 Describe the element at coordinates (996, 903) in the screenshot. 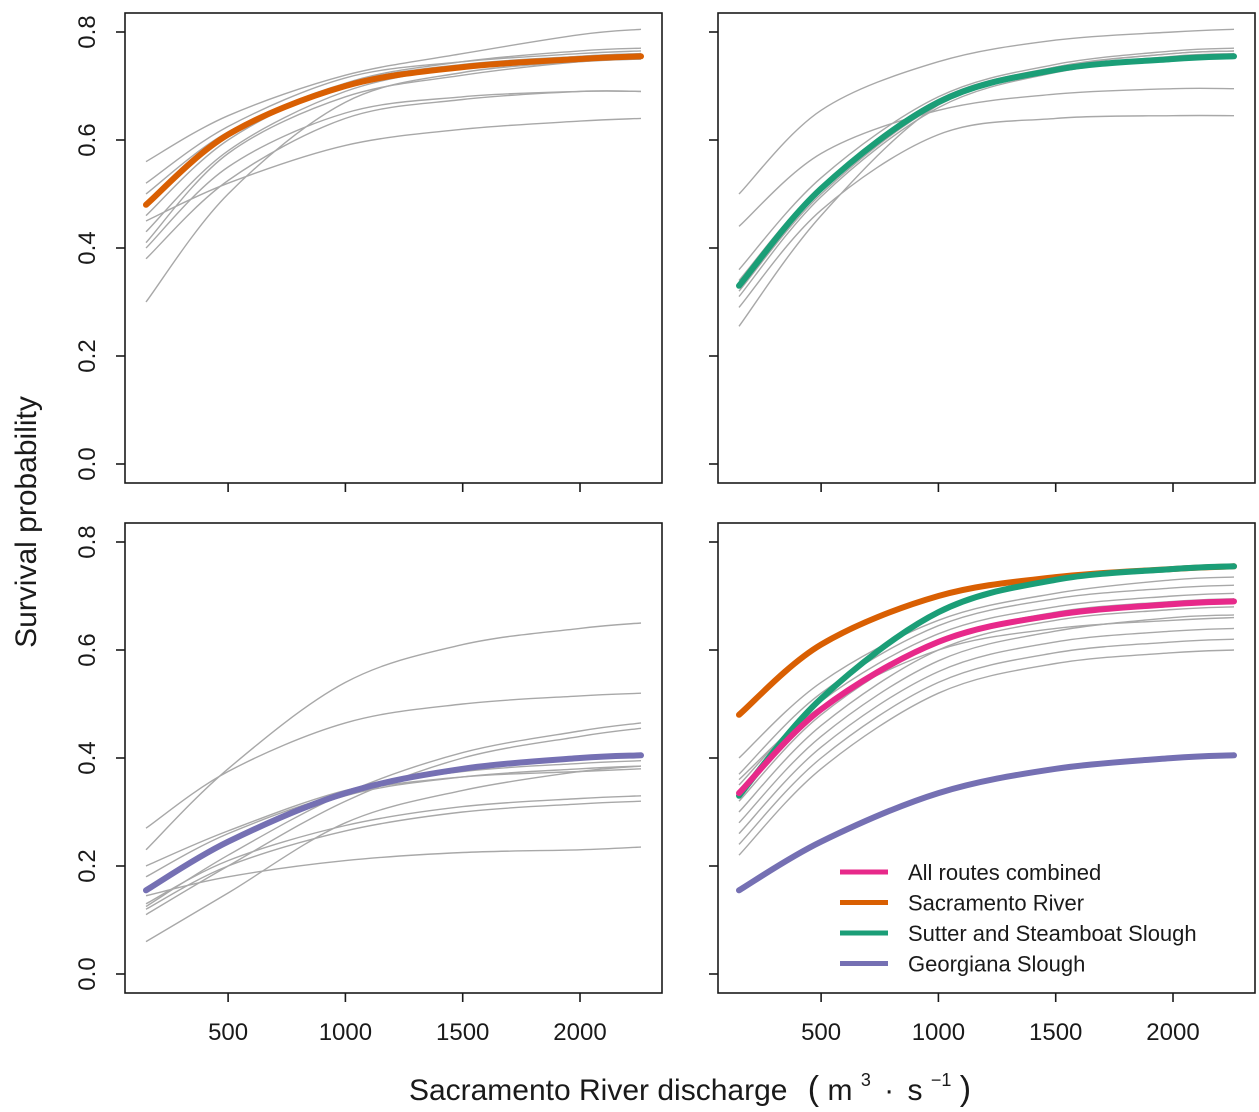

I see `legend-label: Sacramento River` at that location.